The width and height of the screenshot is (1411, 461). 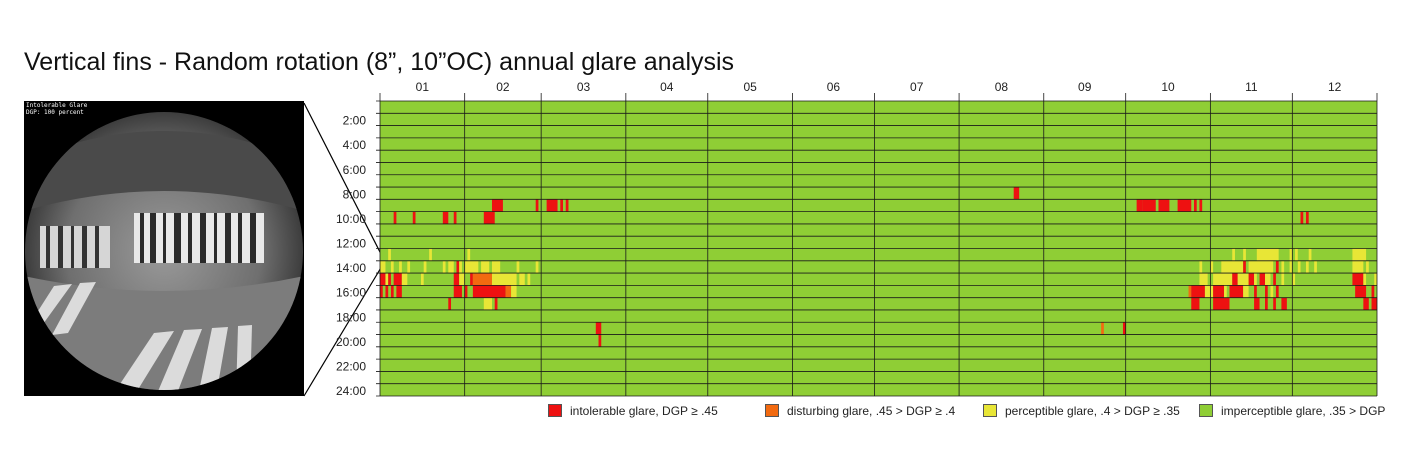 What do you see at coordinates (1335, 87) in the screenshot?
I see `month-tick-label: 12` at bounding box center [1335, 87].